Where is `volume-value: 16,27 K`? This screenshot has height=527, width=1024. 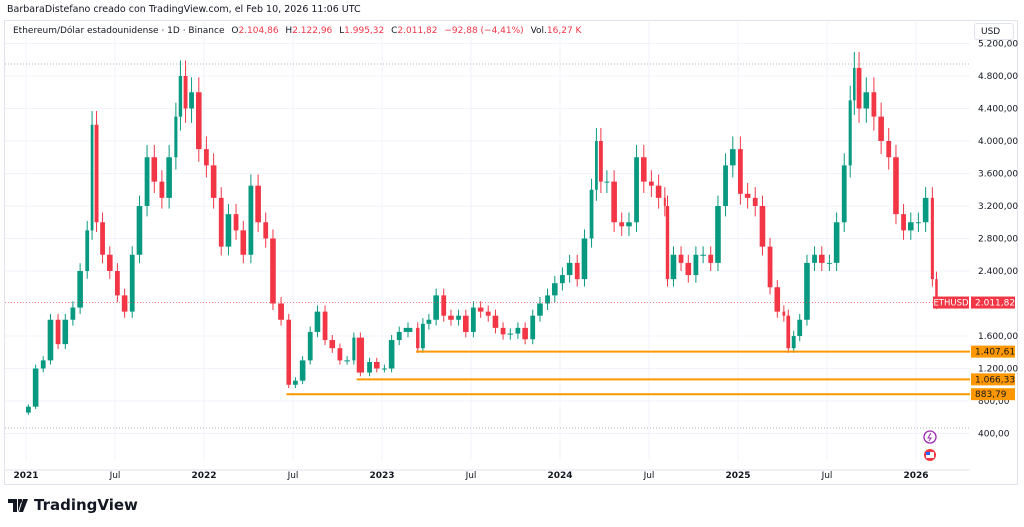 volume-value: 16,27 K is located at coordinates (564, 31).